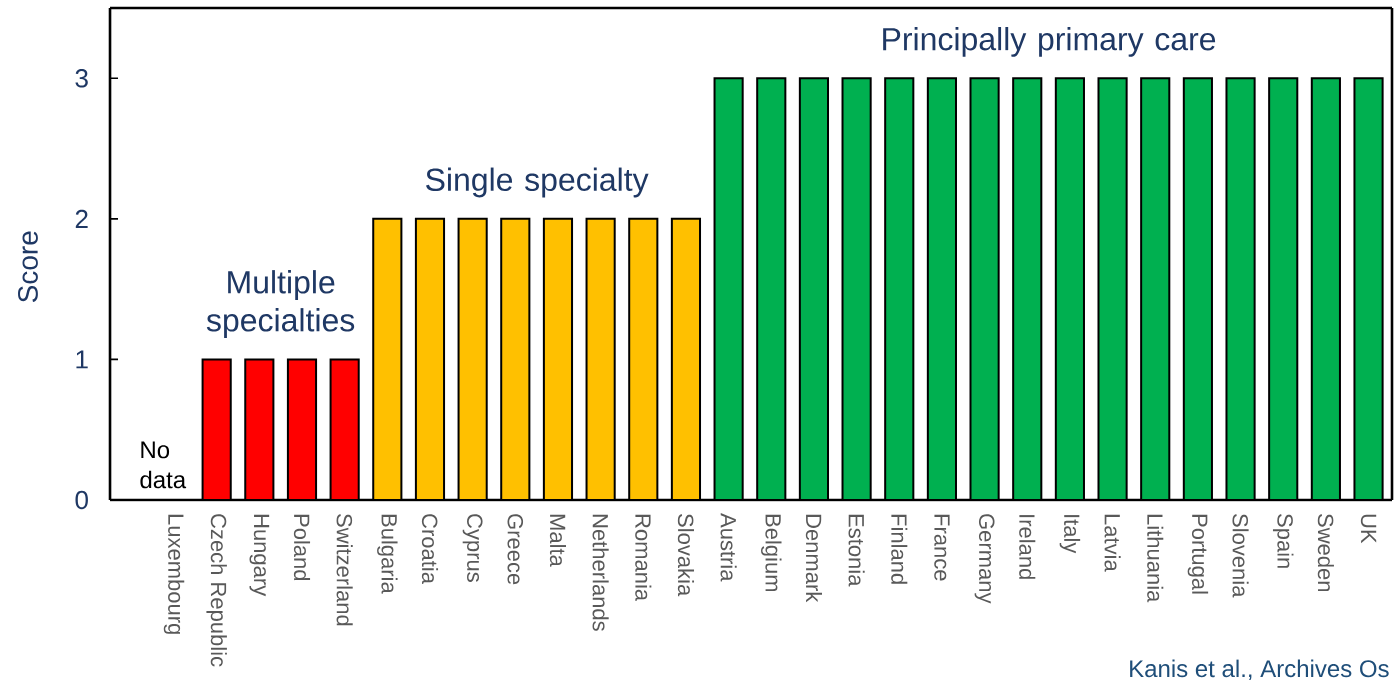  Describe the element at coordinates (537, 182) in the screenshot. I see `annotation: Single specialty` at that location.